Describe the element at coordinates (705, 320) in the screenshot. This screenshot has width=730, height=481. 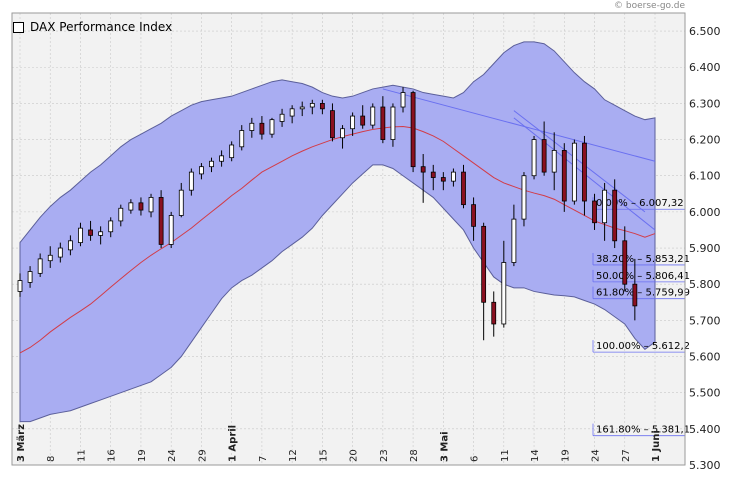
I see `y-tick-label: 5.700` at that location.